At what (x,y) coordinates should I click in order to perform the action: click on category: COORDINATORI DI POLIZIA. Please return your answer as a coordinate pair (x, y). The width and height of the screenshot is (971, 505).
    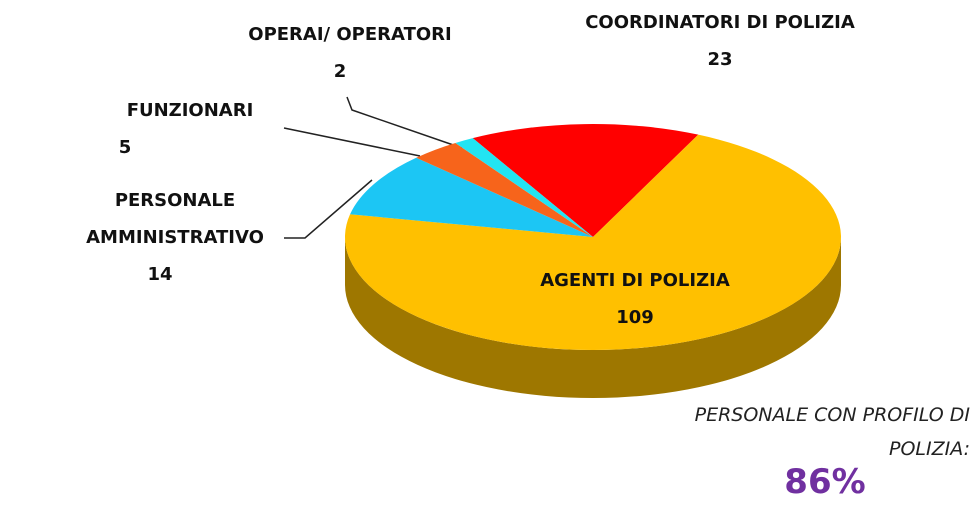
    Looking at the image, I should click on (720, 22).